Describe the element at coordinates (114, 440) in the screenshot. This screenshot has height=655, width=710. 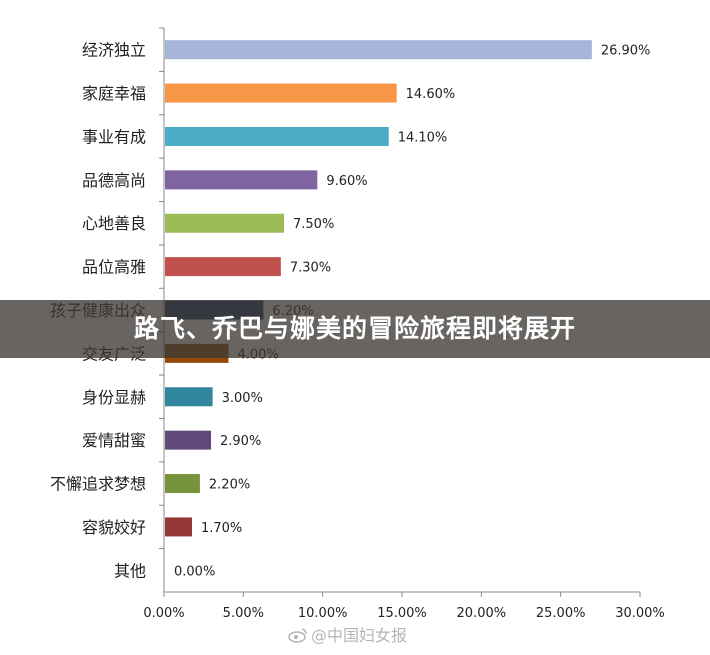
I see `category-label: 爱情甜蜜` at that location.